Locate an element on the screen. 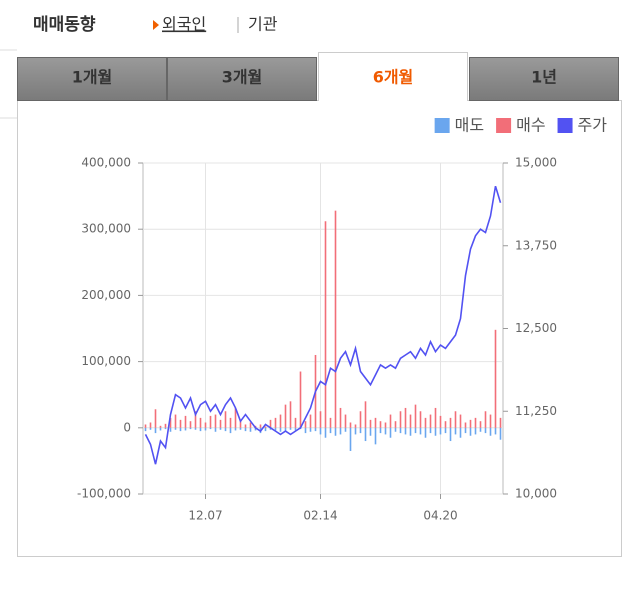 The width and height of the screenshot is (640, 598). period-tab-label: 6개월 is located at coordinates (393, 77).